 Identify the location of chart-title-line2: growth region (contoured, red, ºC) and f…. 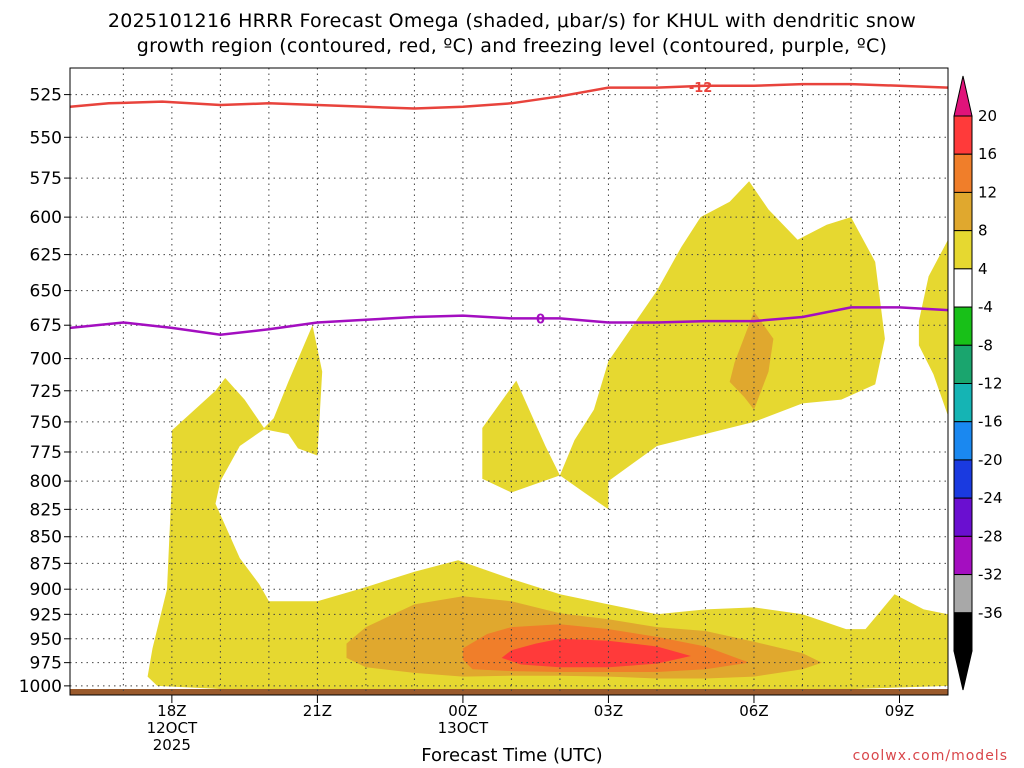
(512, 46).